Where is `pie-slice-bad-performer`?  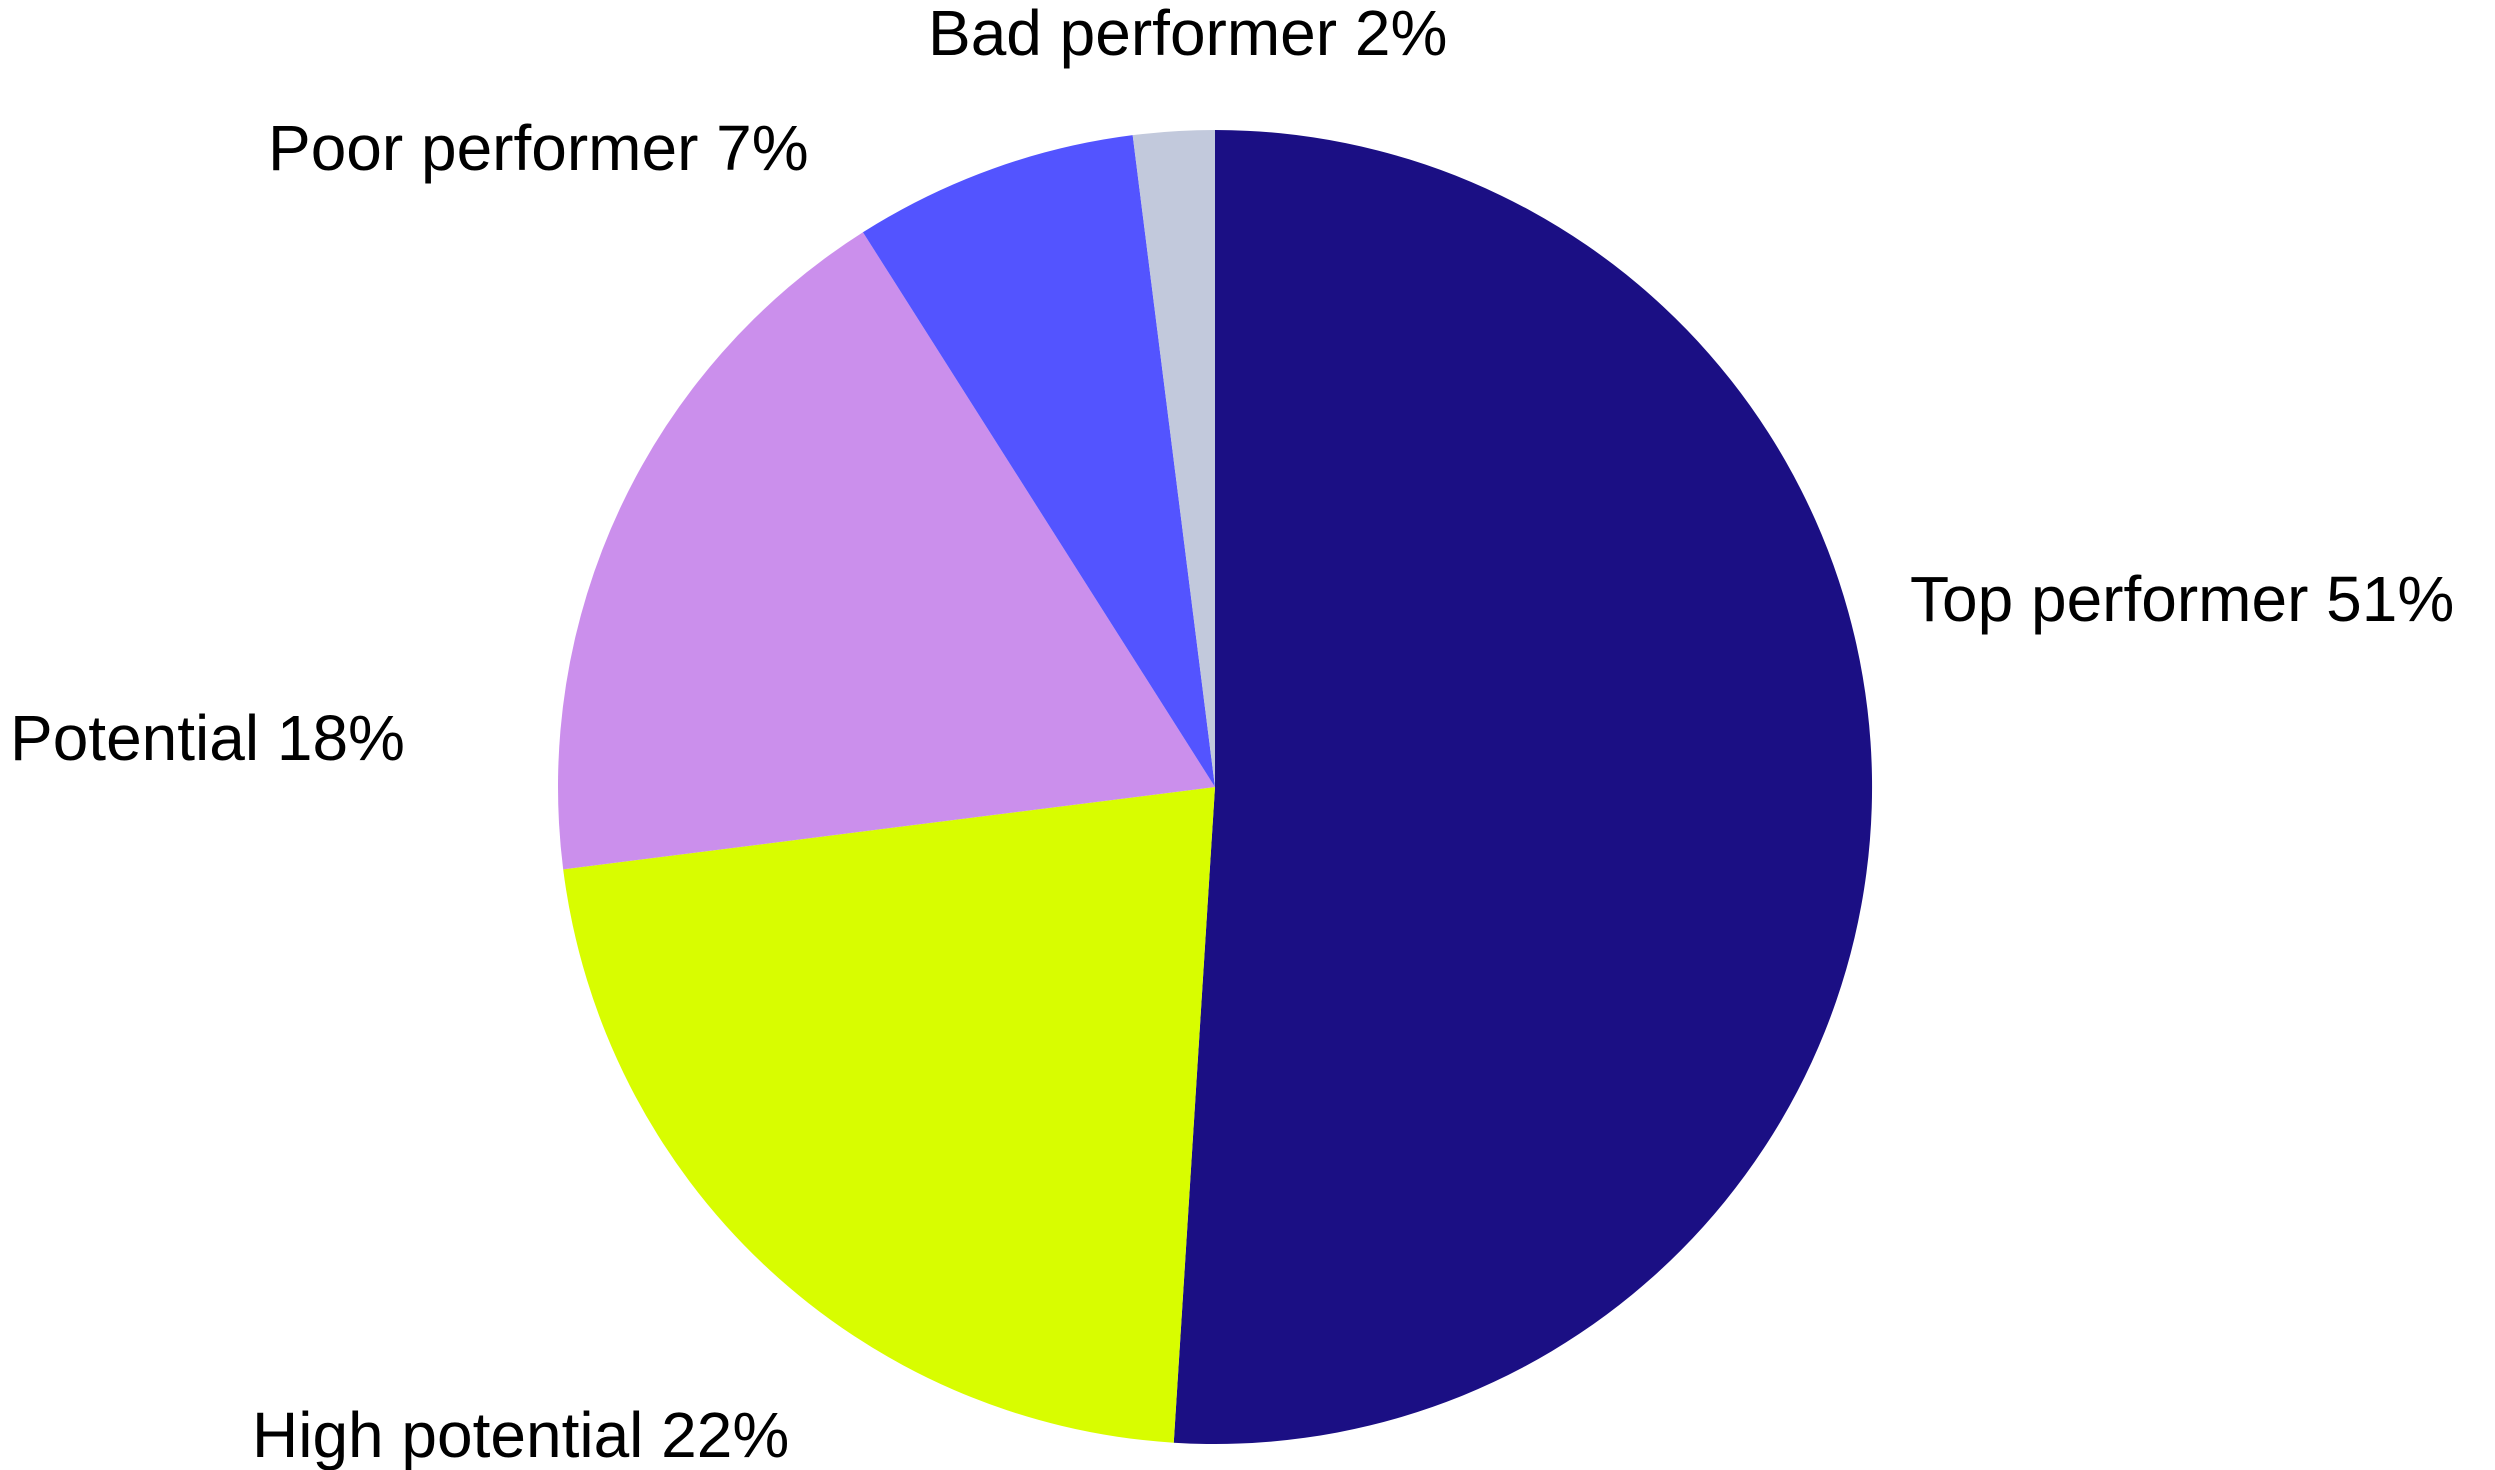 pie-slice-bad-performer is located at coordinates (1173, 458).